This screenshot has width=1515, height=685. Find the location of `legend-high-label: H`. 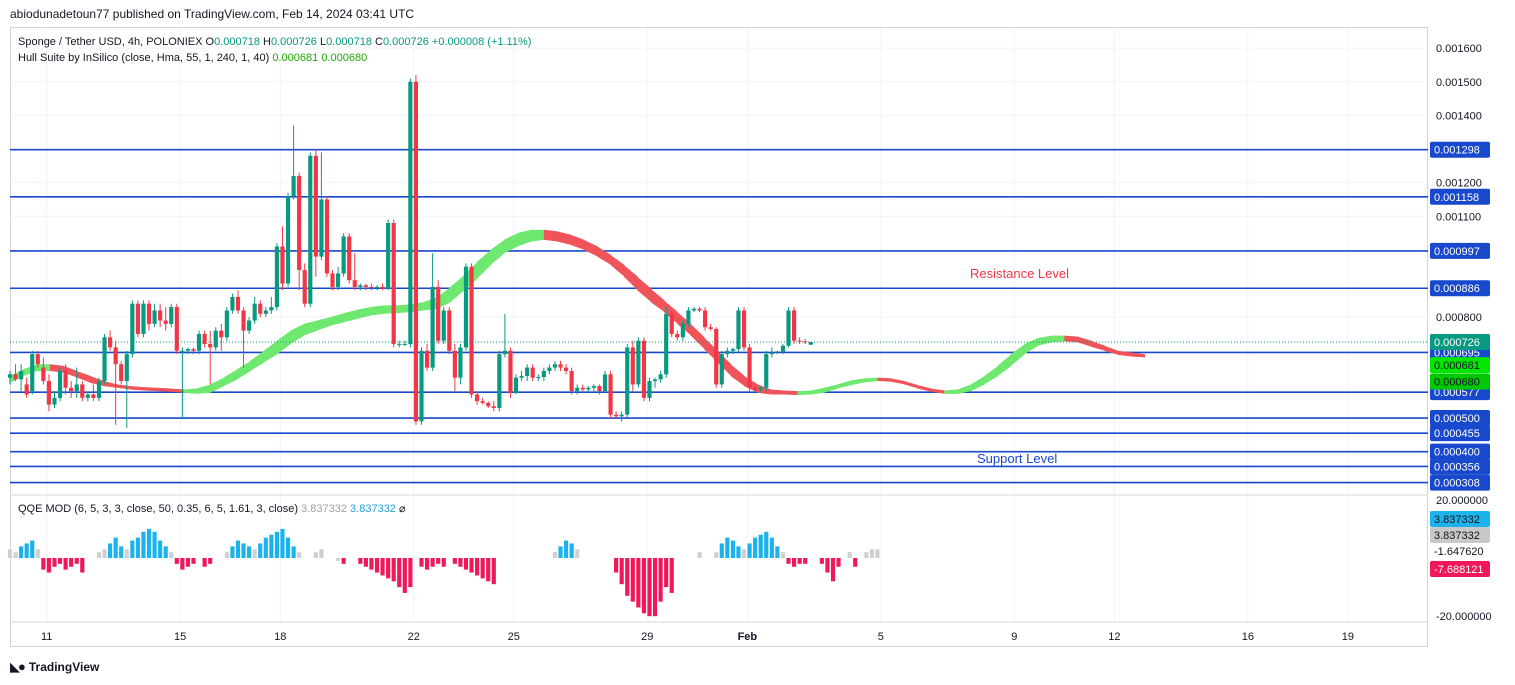

legend-high-label: H is located at coordinates (267, 42).